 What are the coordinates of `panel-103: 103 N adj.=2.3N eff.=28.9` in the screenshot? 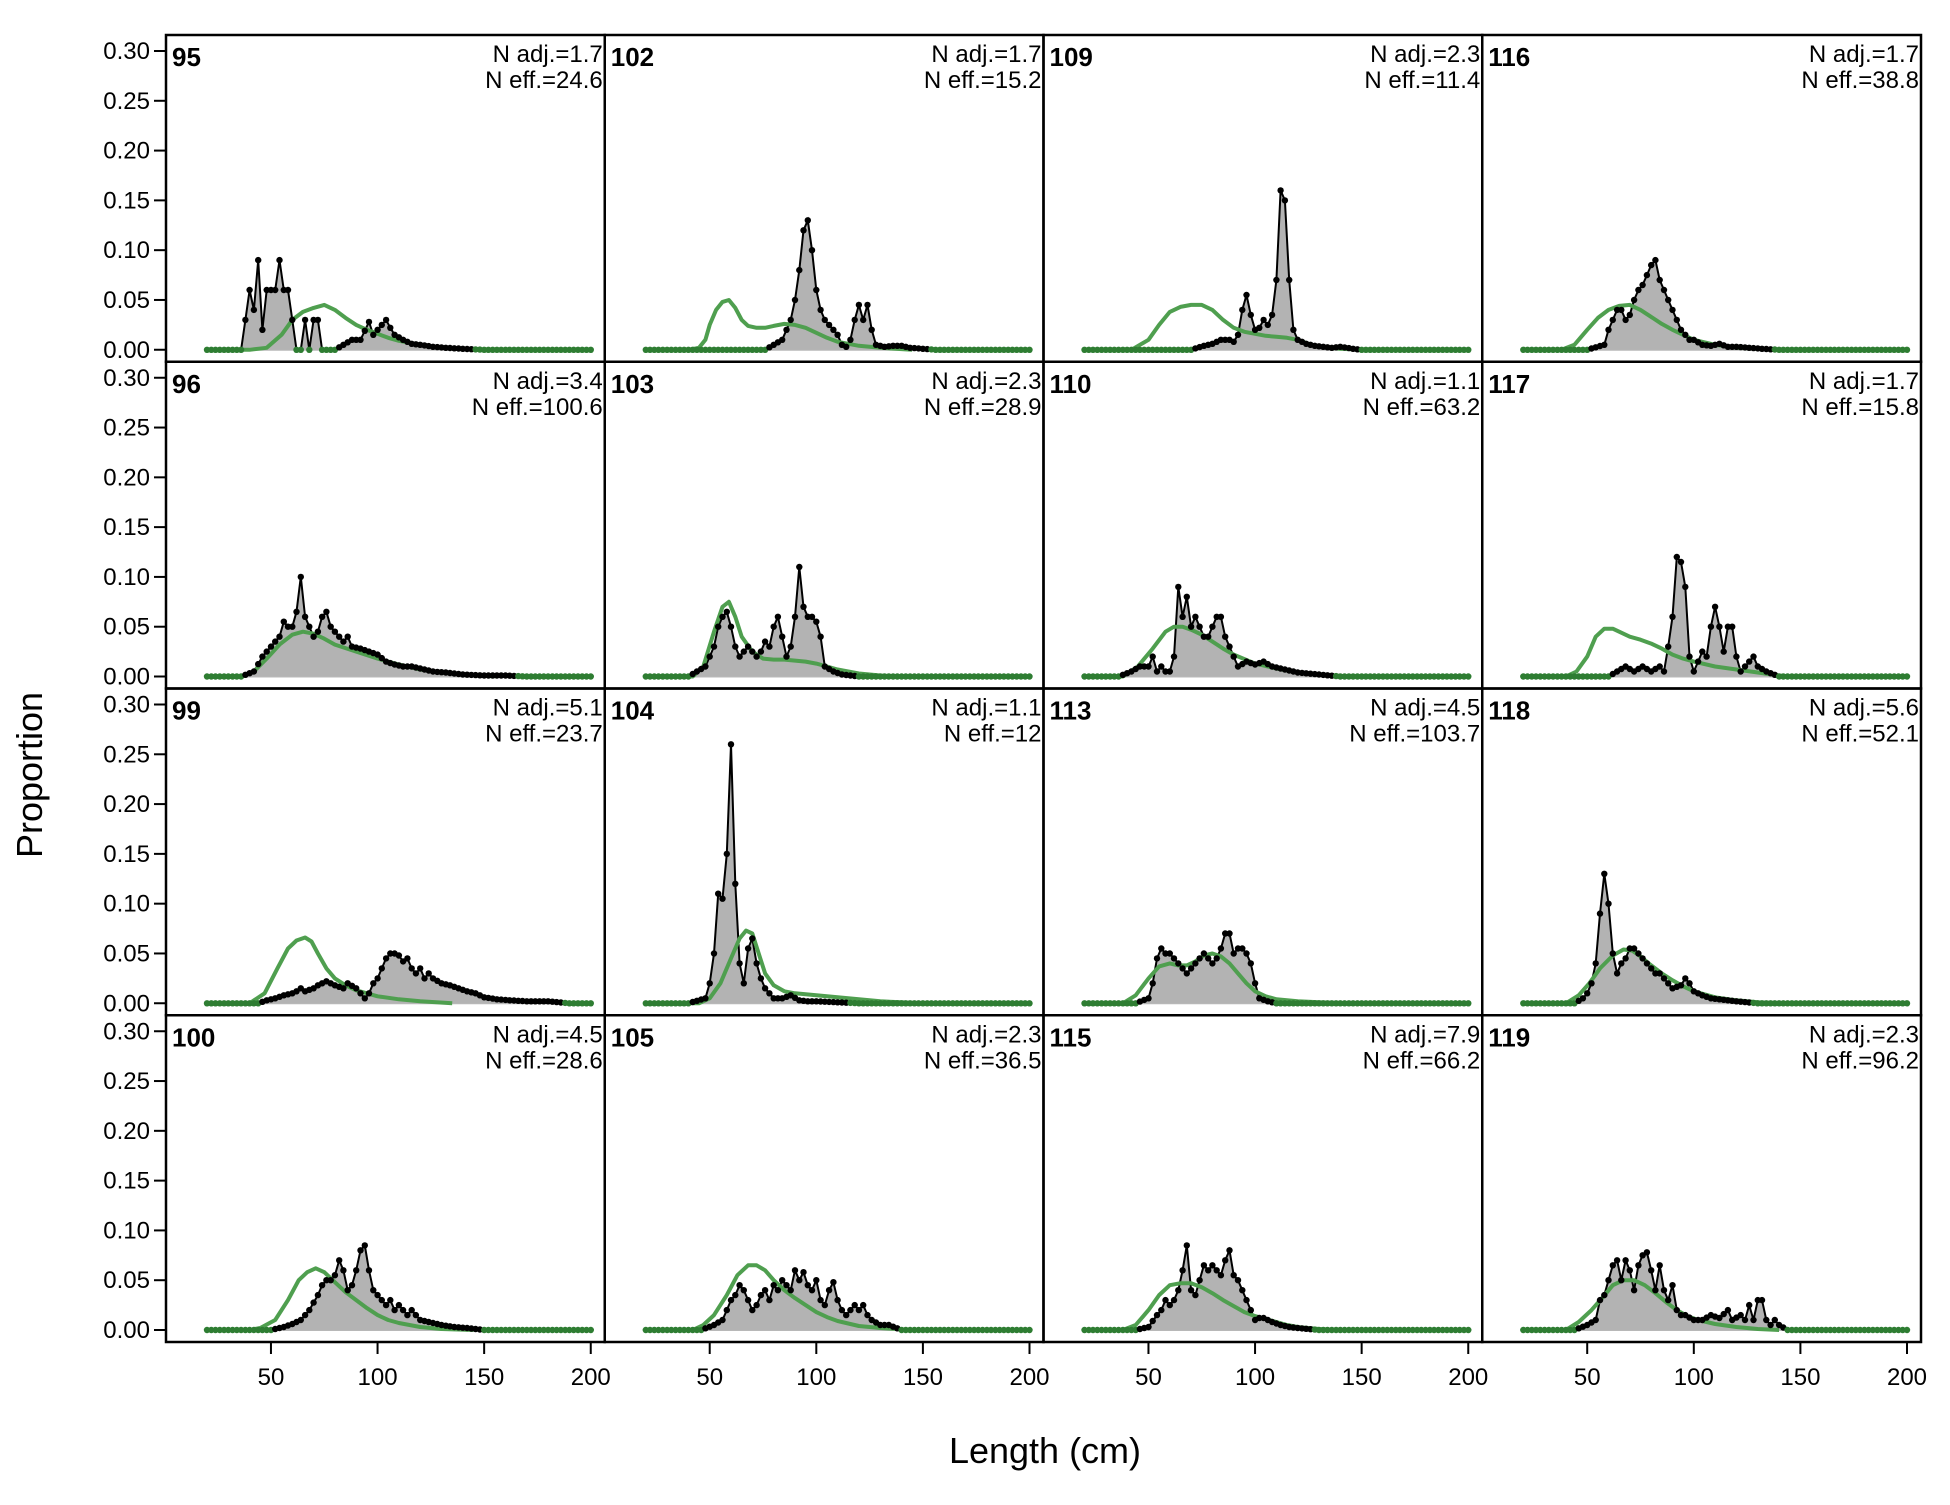 It's located at (824, 525).